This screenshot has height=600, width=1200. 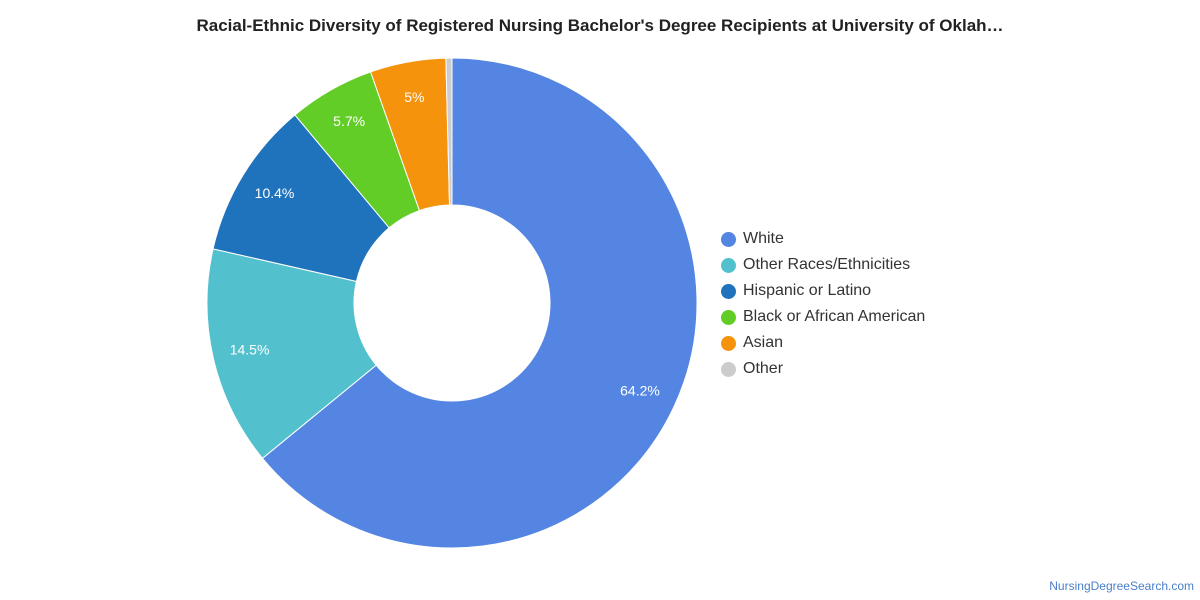 I want to click on legend-item-other-races-ethnicities: Other Races/Ethnicities, so click(x=823, y=265).